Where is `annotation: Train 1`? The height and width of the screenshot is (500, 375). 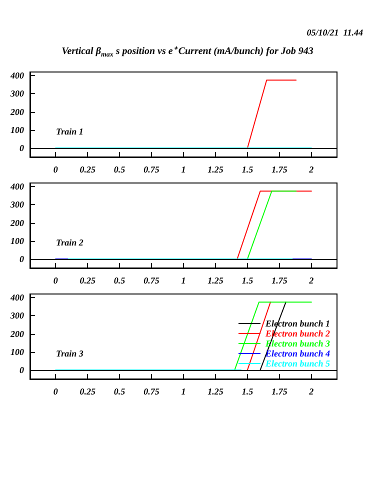
annotation: Train 1 is located at coordinates (70, 131).